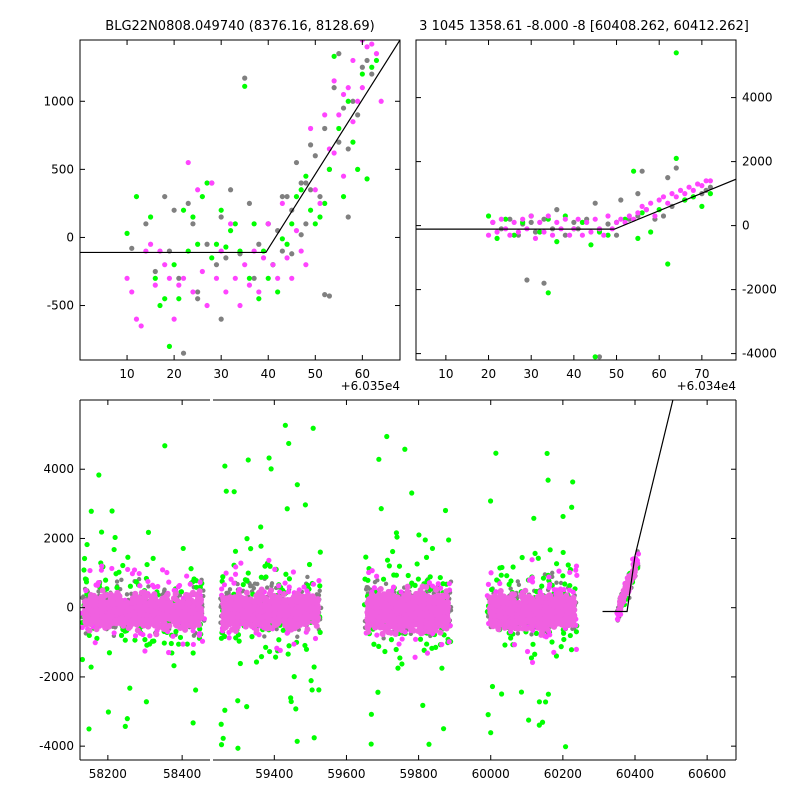  I want to click on x-tick-label: 70, so click(701, 374).